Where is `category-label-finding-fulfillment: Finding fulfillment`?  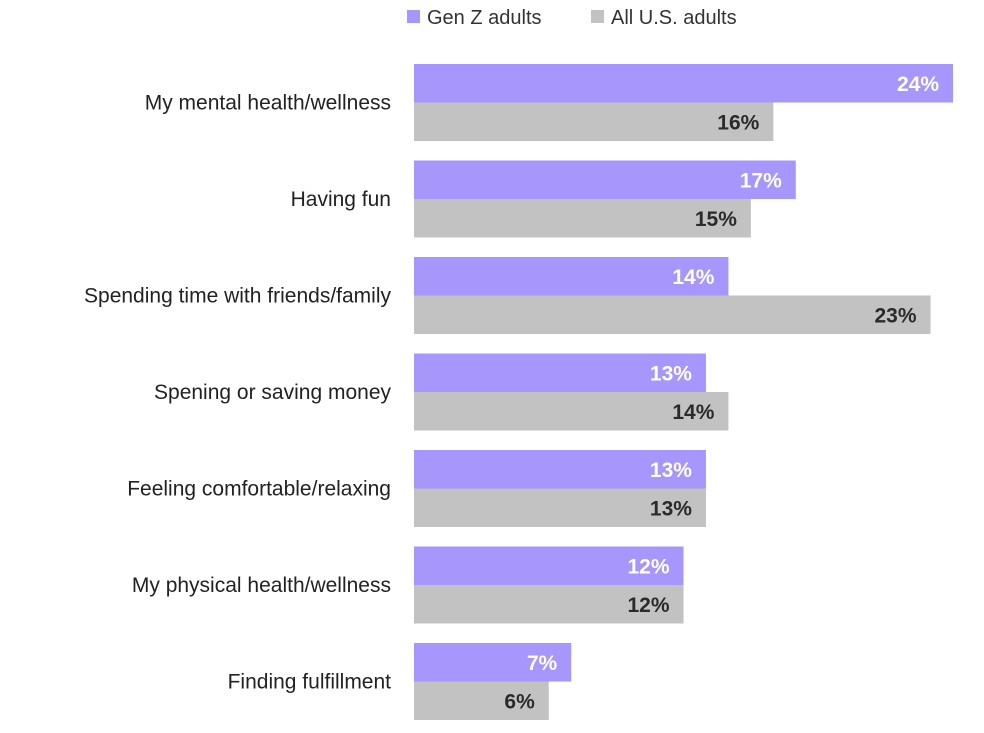 category-label-finding-fulfillment: Finding fulfillment is located at coordinates (310, 682).